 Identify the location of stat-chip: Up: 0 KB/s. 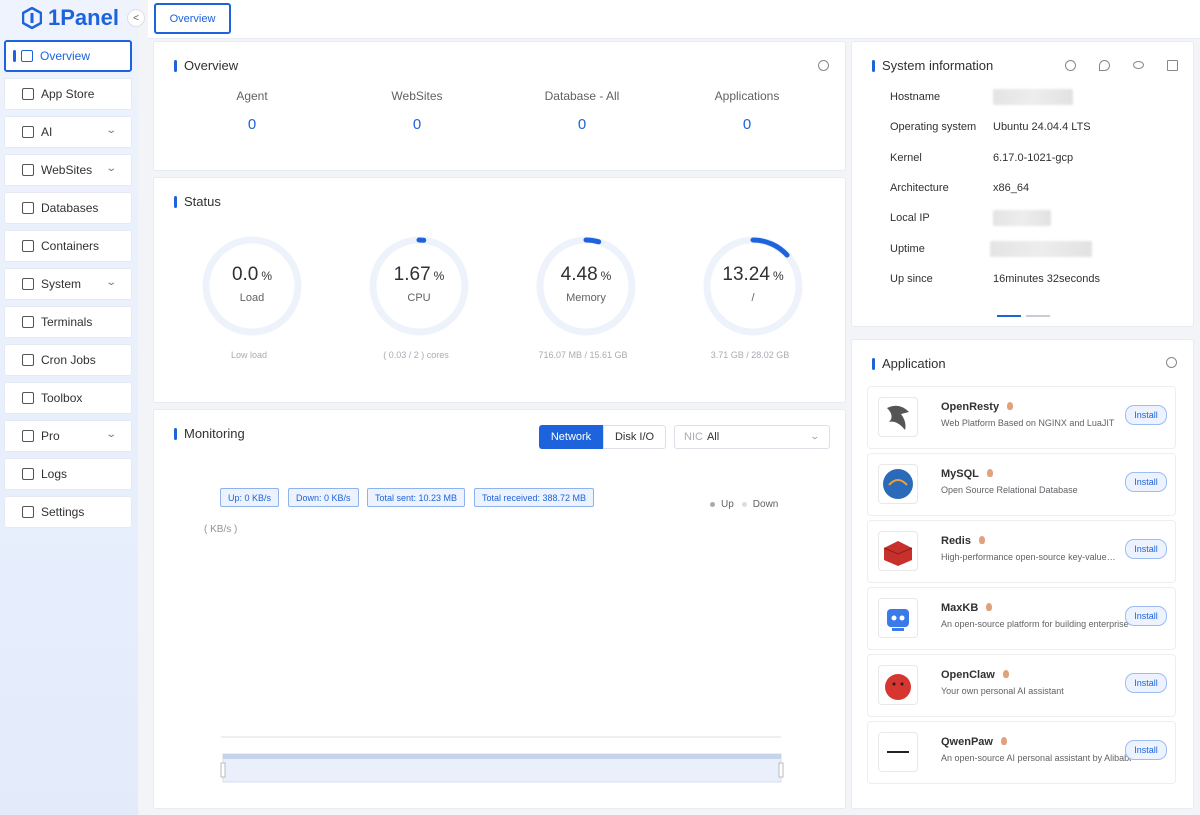
(250, 497).